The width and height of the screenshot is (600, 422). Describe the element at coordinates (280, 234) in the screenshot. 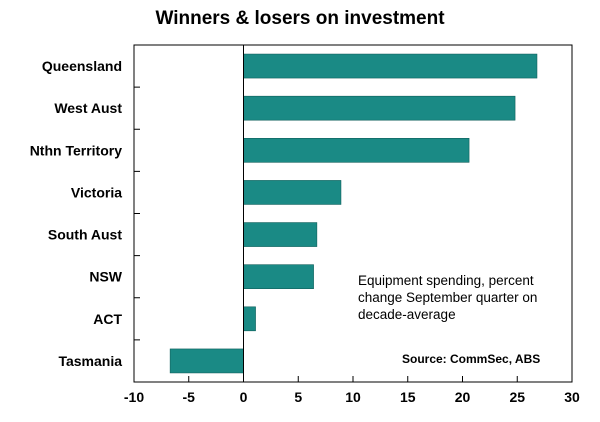

I see `bar-south-aust` at that location.